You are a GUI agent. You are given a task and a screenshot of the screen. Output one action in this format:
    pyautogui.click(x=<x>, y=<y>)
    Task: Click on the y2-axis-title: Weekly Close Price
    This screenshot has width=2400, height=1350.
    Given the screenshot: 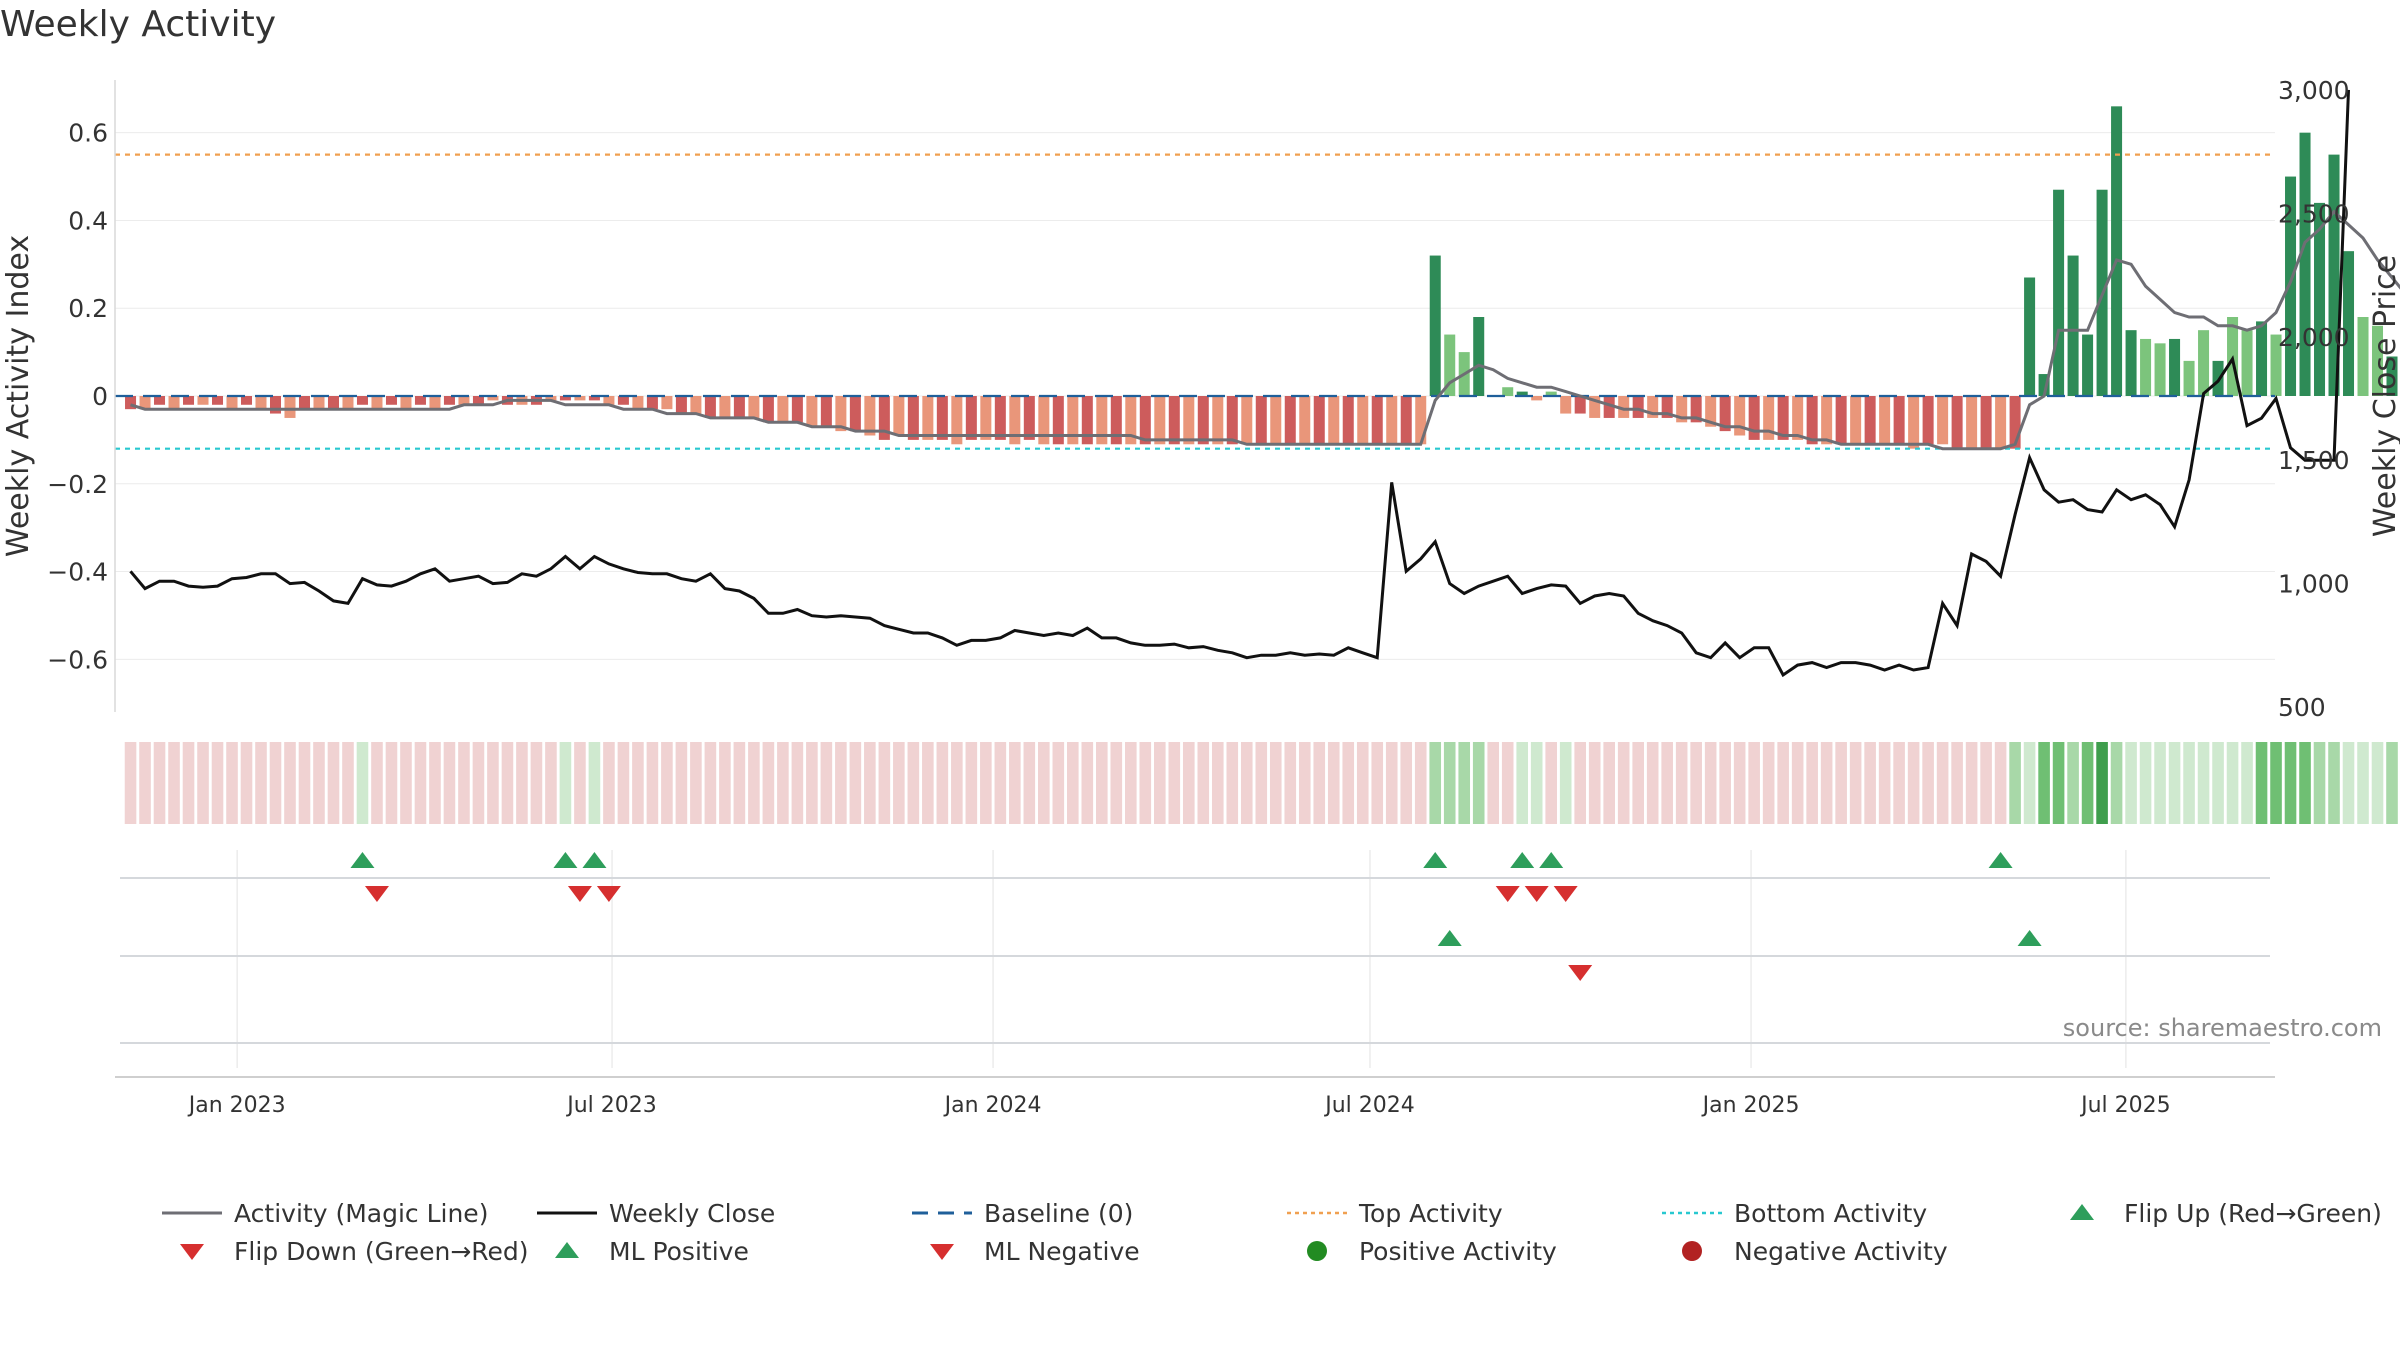 What is the action you would take?
    pyautogui.click(x=2384, y=396)
    